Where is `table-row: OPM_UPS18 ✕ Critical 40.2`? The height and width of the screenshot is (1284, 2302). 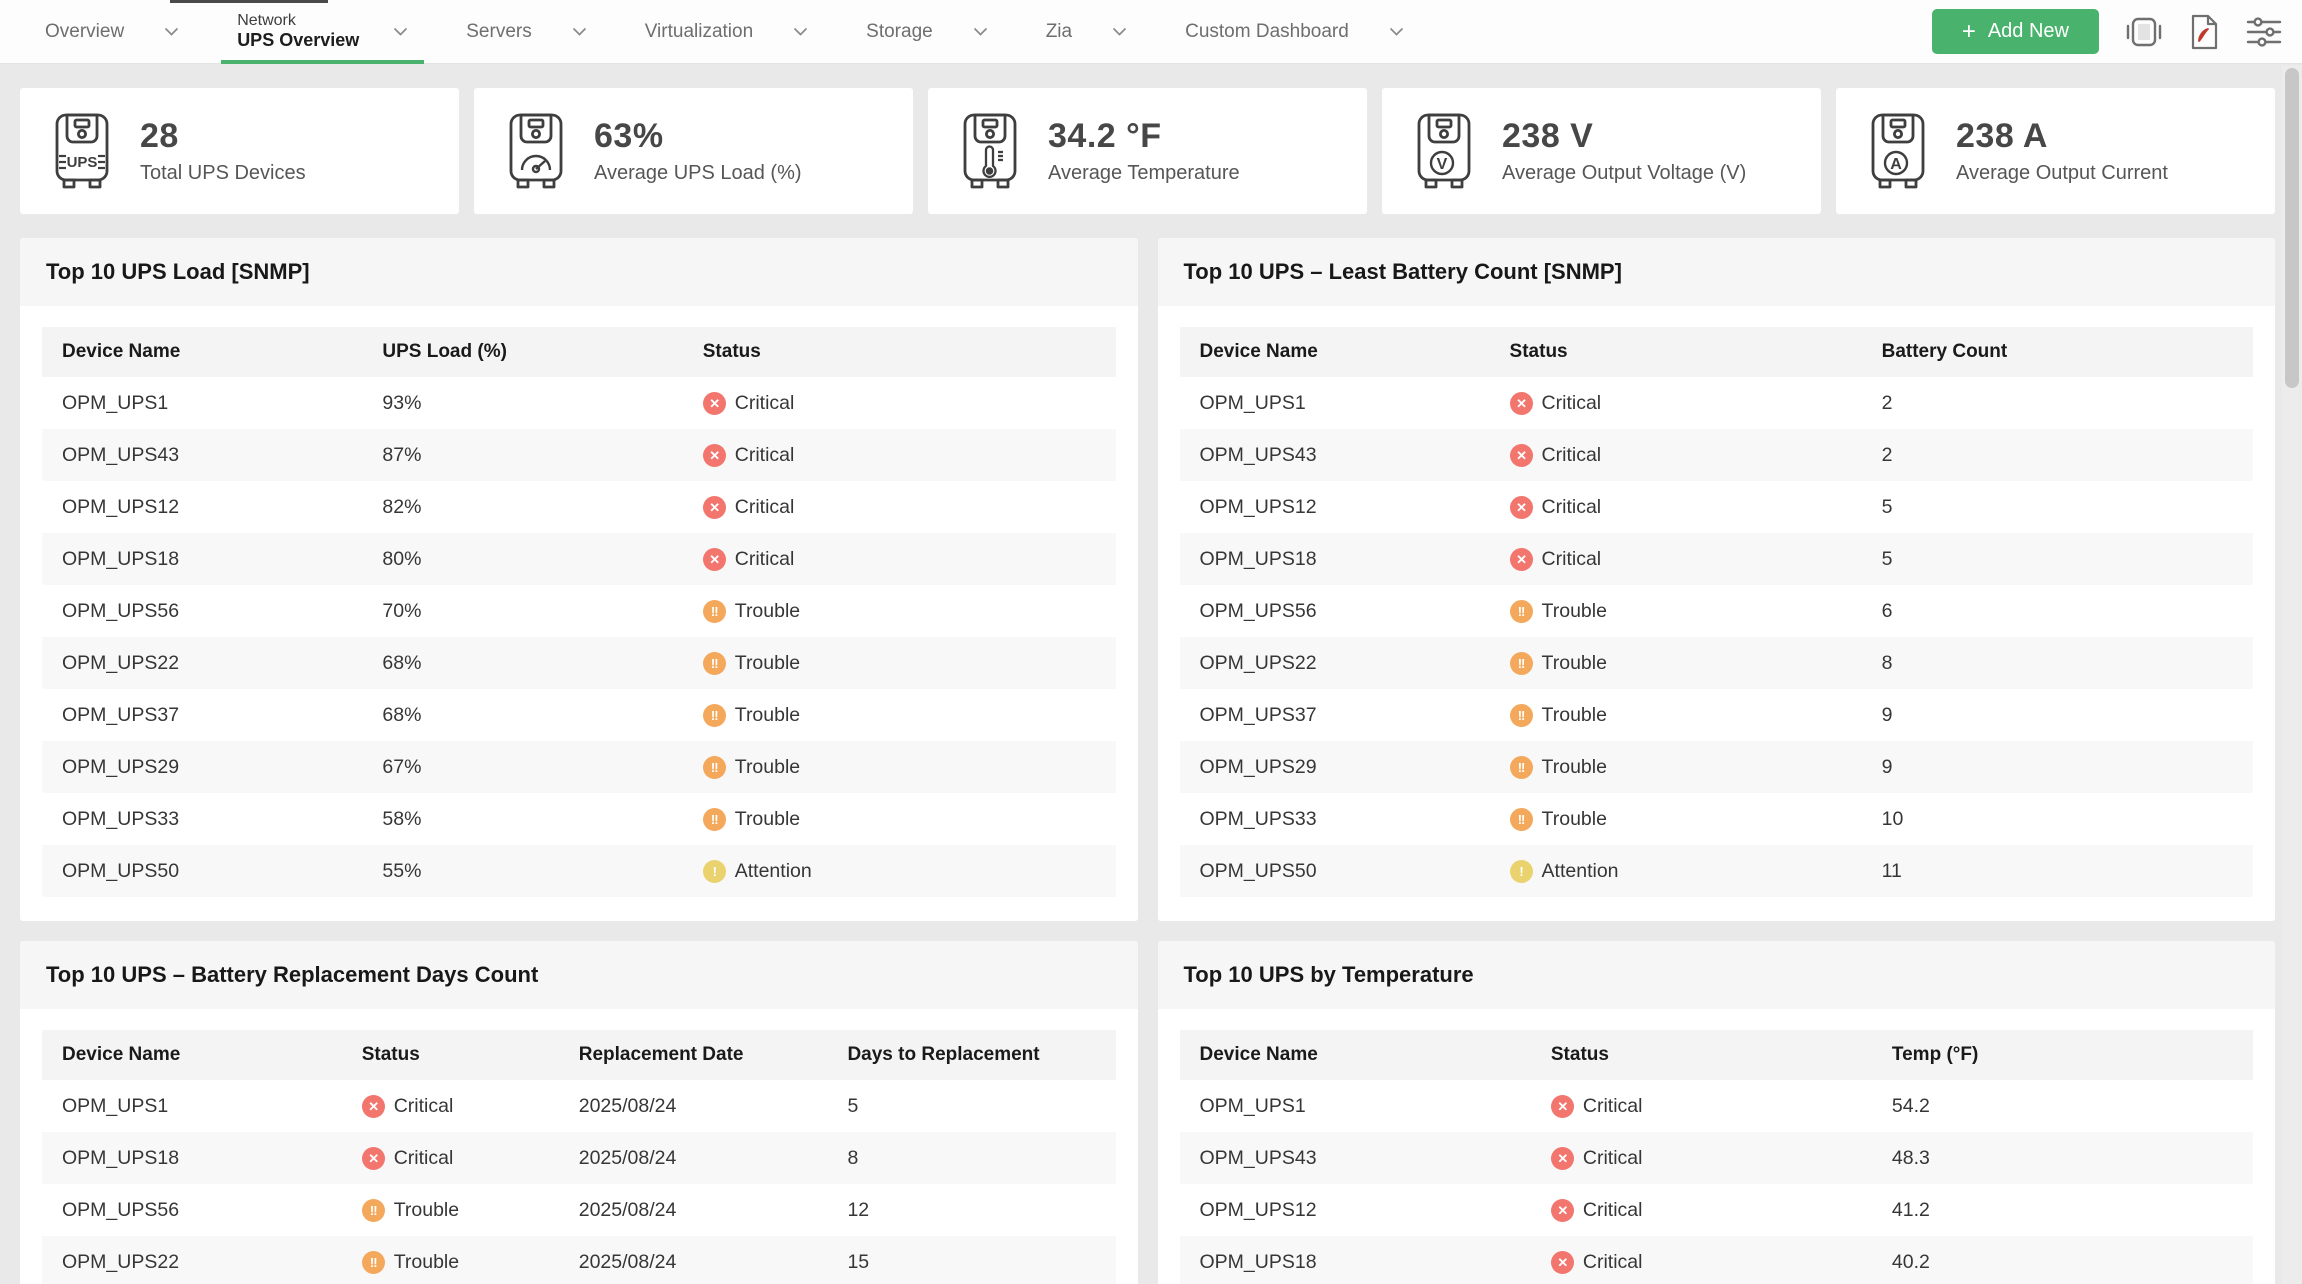
table-row: OPM_UPS18 ✕ Critical 40.2 is located at coordinates (1716, 1260).